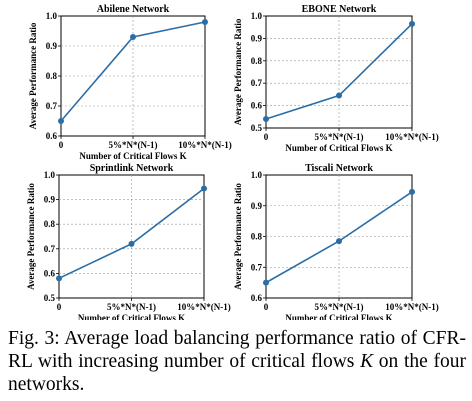  Describe the element at coordinates (339, 9) in the screenshot. I see `panel-title: EBONE Network` at that location.